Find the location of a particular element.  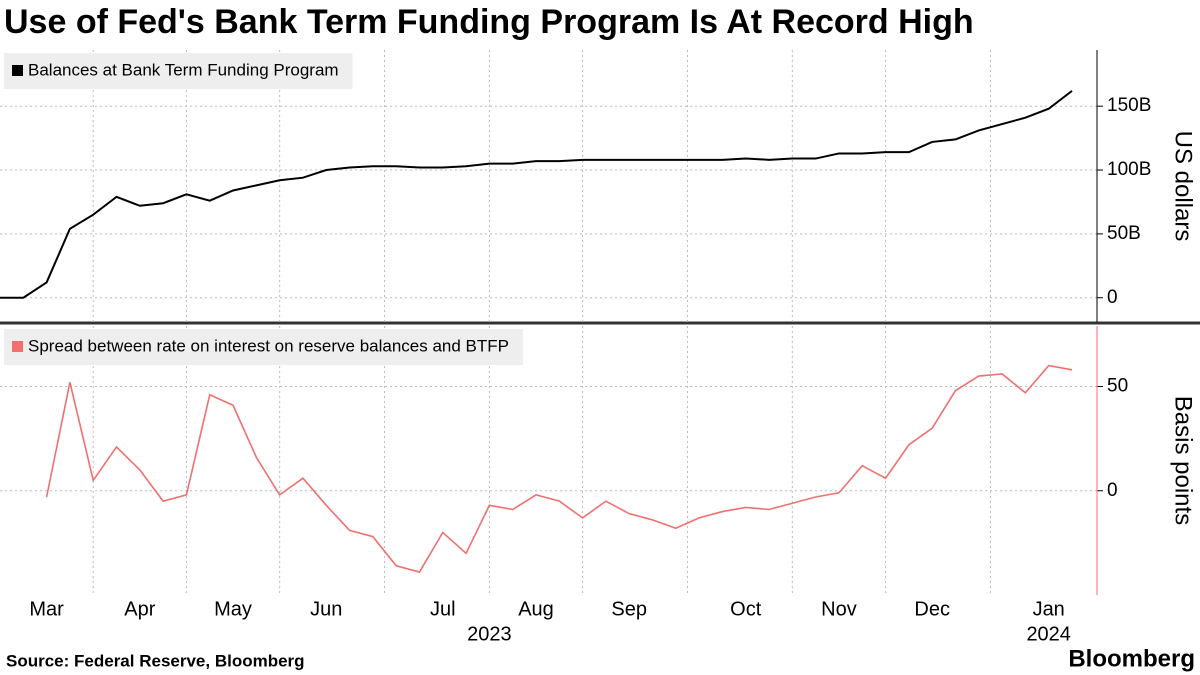

y-tick-label: 100B is located at coordinates (1129, 169).